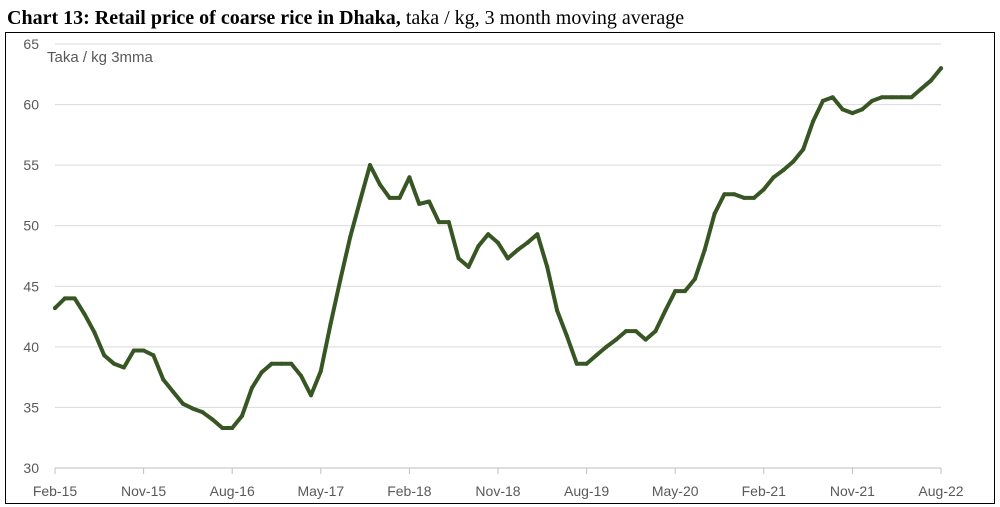 Image resolution: width=1000 pixels, height=507 pixels. I want to click on x-tick-label: Nov-18, so click(497, 491).